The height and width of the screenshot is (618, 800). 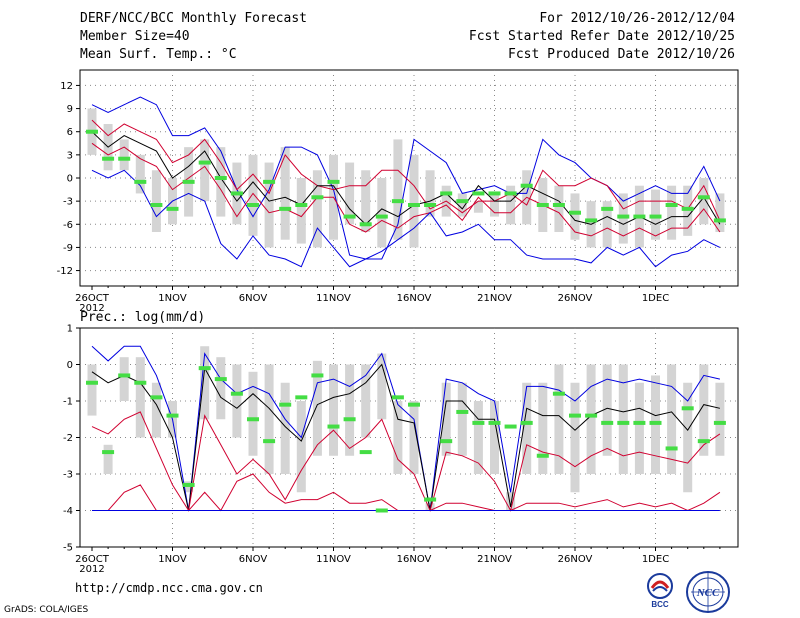 I want to click on precip-ytick-label: -3, so click(x=68, y=475).